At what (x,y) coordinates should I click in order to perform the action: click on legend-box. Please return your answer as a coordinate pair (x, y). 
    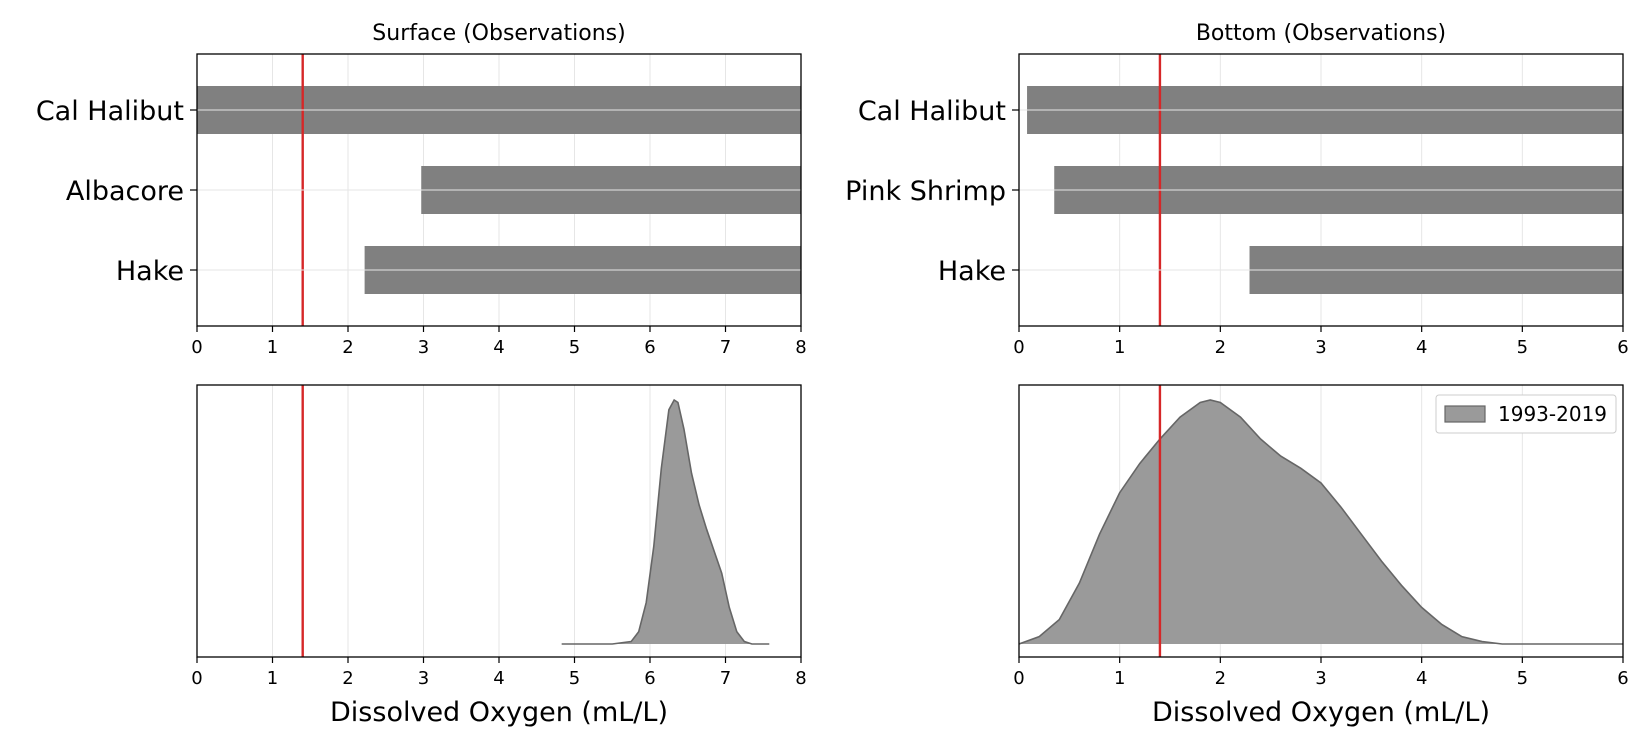
    Looking at the image, I should click on (1526, 414).